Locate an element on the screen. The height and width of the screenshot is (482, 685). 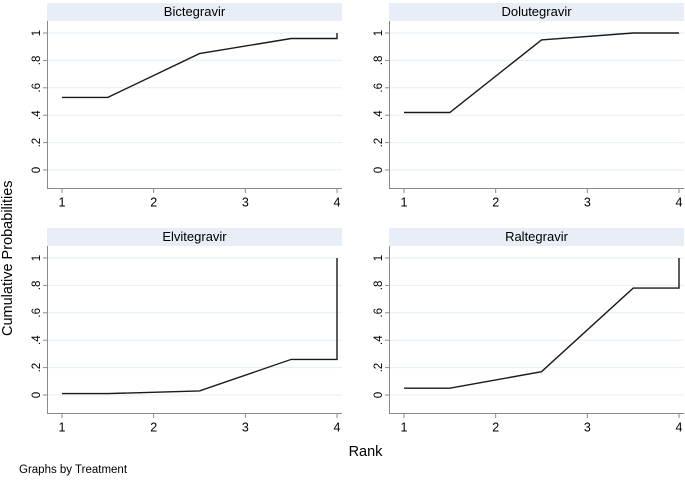
x-axis-label: Rank is located at coordinates (365, 452).